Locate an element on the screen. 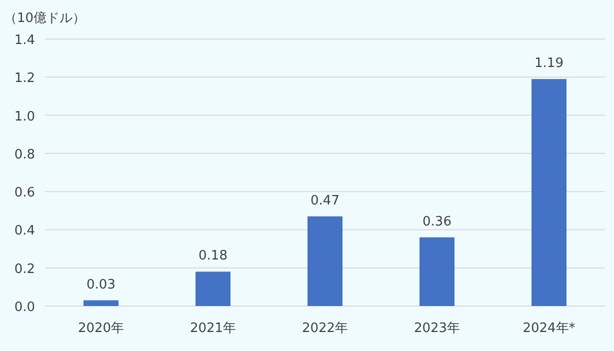  y-tick-label: 1.4 is located at coordinates (24, 40).